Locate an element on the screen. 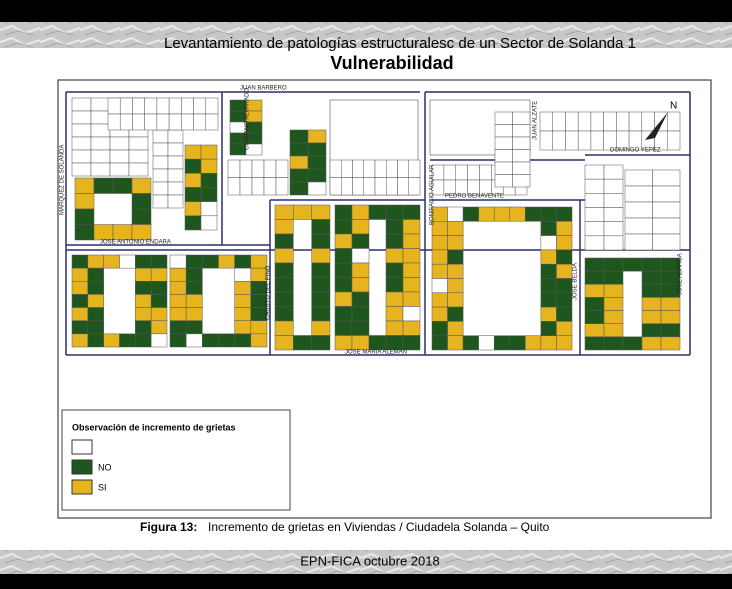 The width and height of the screenshot is (732, 589). street-label: JOSE MARIA ALEMAN is located at coordinates (376, 353).